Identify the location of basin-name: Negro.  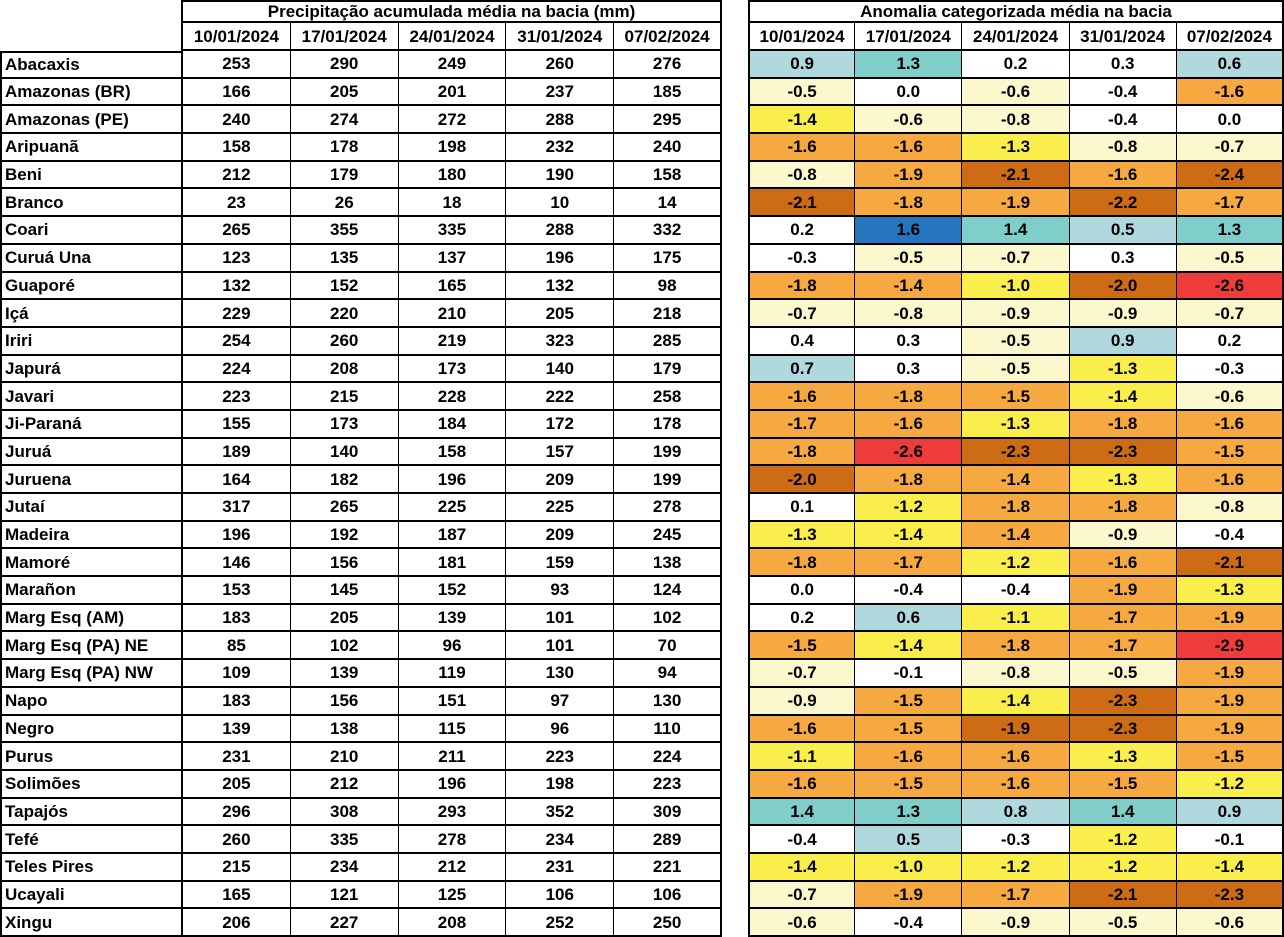
(91, 729).